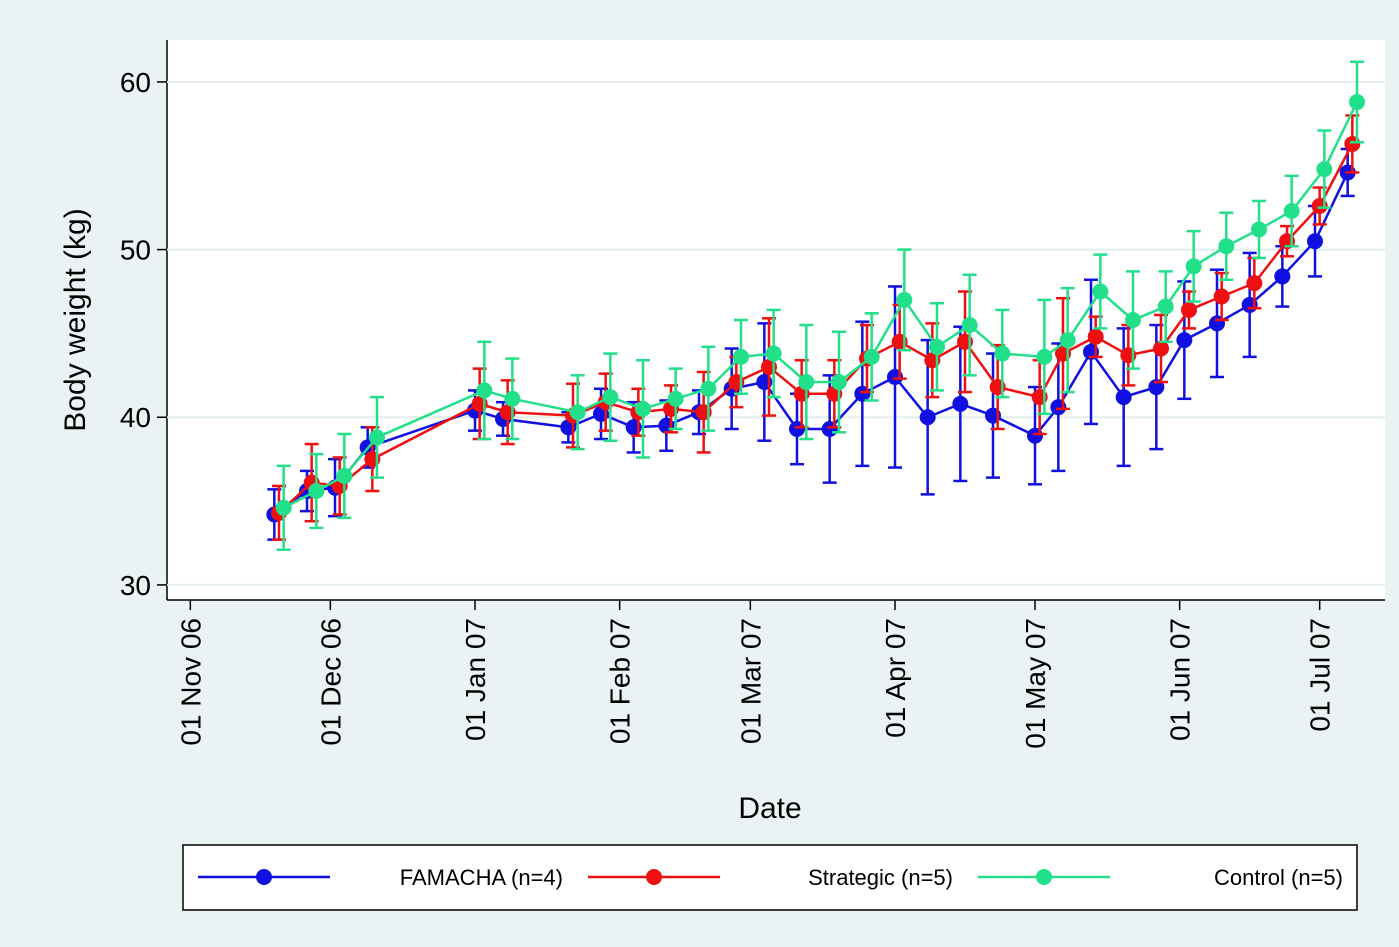 The width and height of the screenshot is (1399, 947). I want to click on x-tick-label: 01 Nov 06, so click(190, 682).